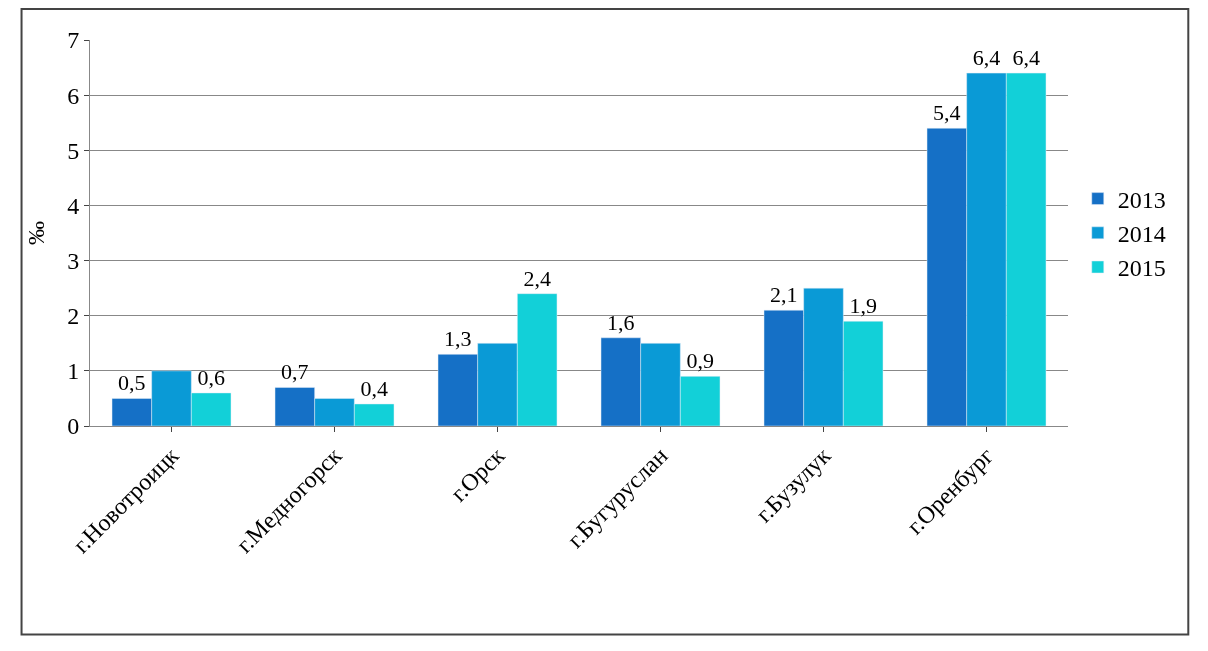 The width and height of the screenshot is (1208, 651). I want to click on data-label: 2,1, so click(784, 295).